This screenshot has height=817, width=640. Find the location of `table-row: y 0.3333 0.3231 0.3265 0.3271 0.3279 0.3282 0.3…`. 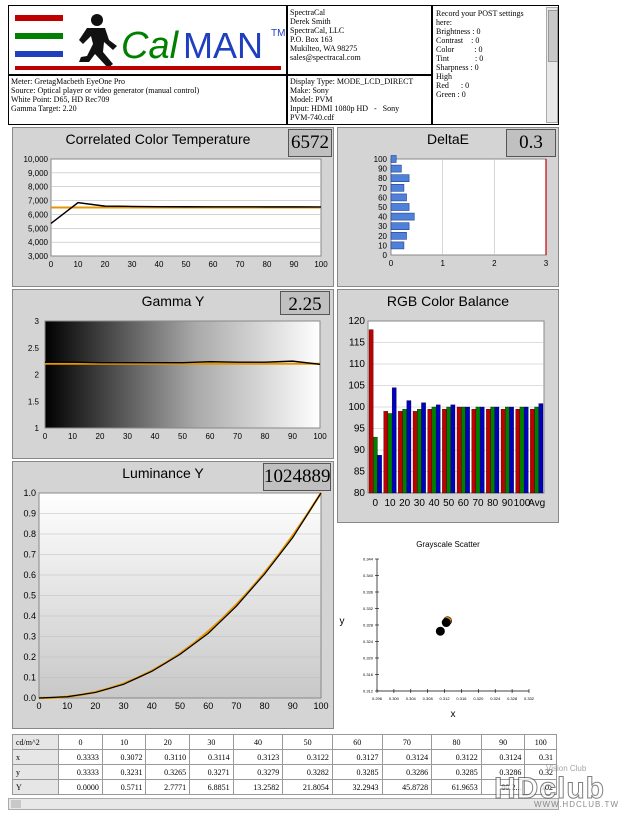

table-row: y 0.3333 0.3231 0.3265 0.3271 0.3279 0.3282 0.3… is located at coordinates (284, 772).